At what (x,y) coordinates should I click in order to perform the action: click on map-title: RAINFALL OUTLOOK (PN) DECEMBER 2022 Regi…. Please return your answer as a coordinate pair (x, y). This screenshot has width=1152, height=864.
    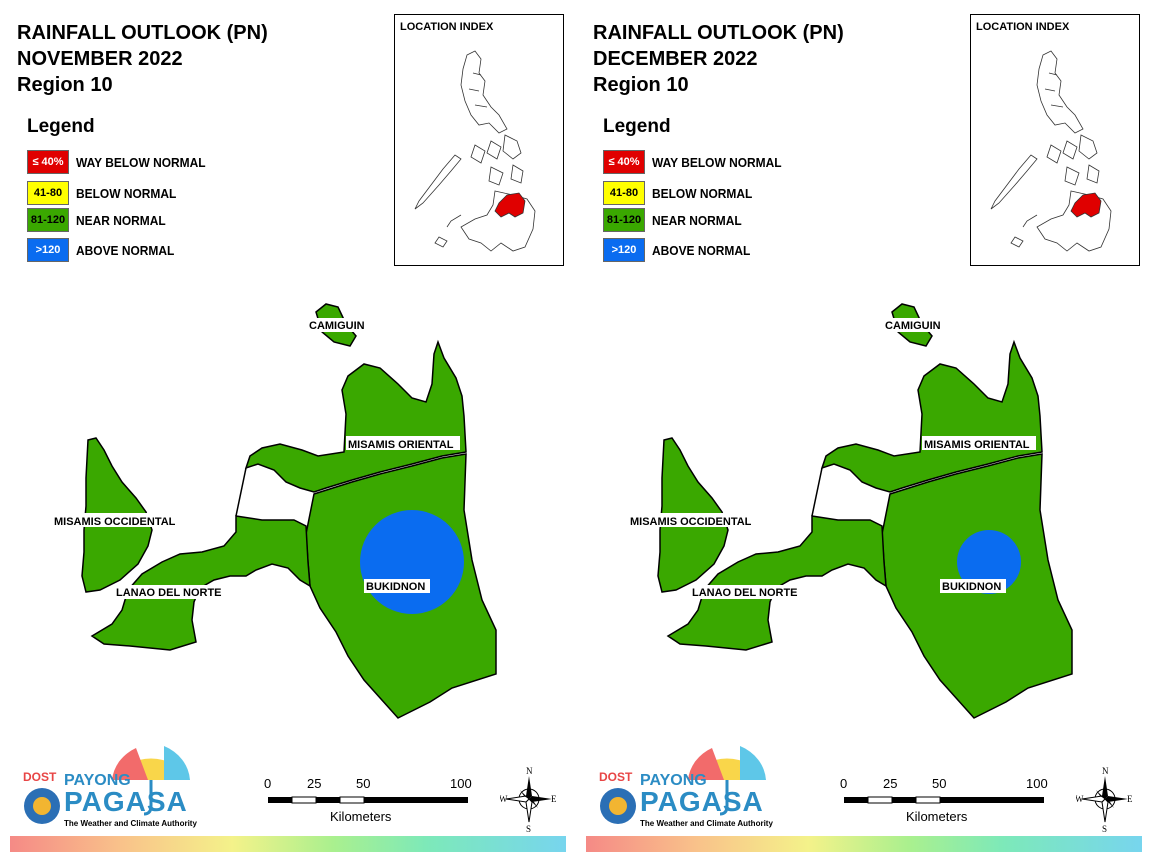
    Looking at the image, I should click on (718, 59).